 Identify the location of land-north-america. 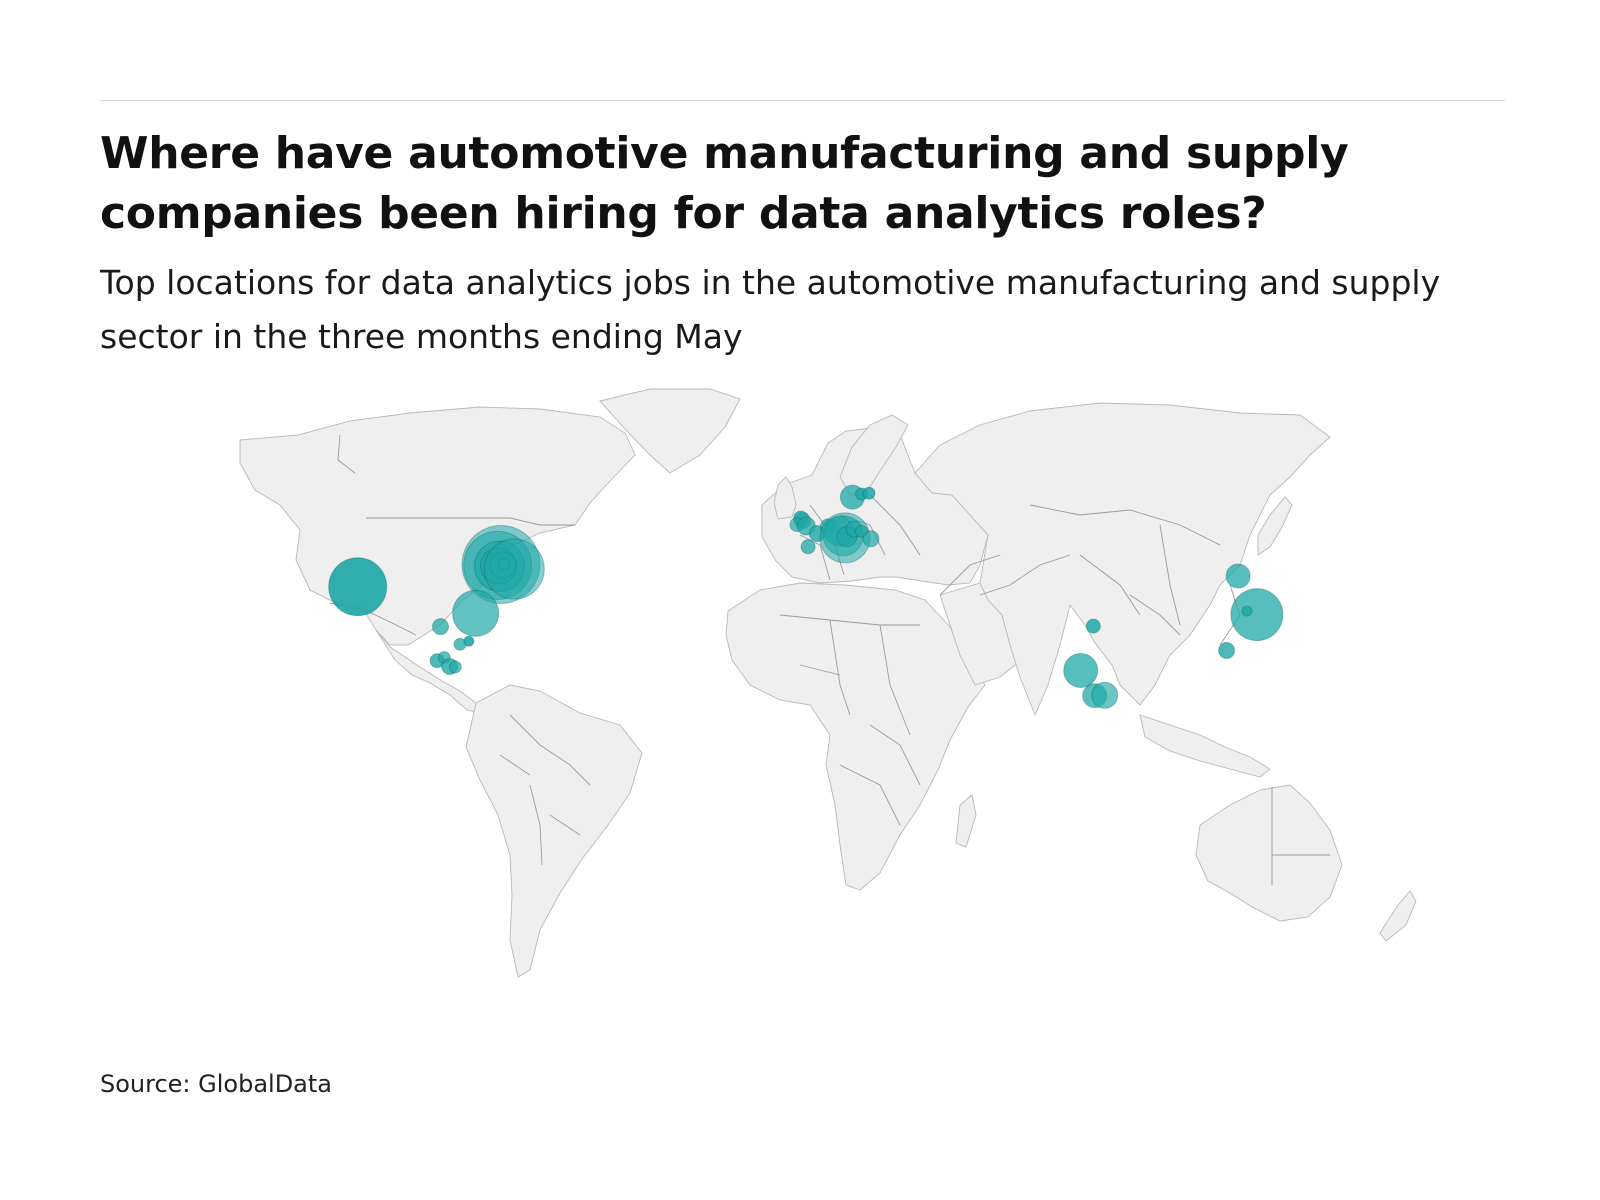
(437, 526).